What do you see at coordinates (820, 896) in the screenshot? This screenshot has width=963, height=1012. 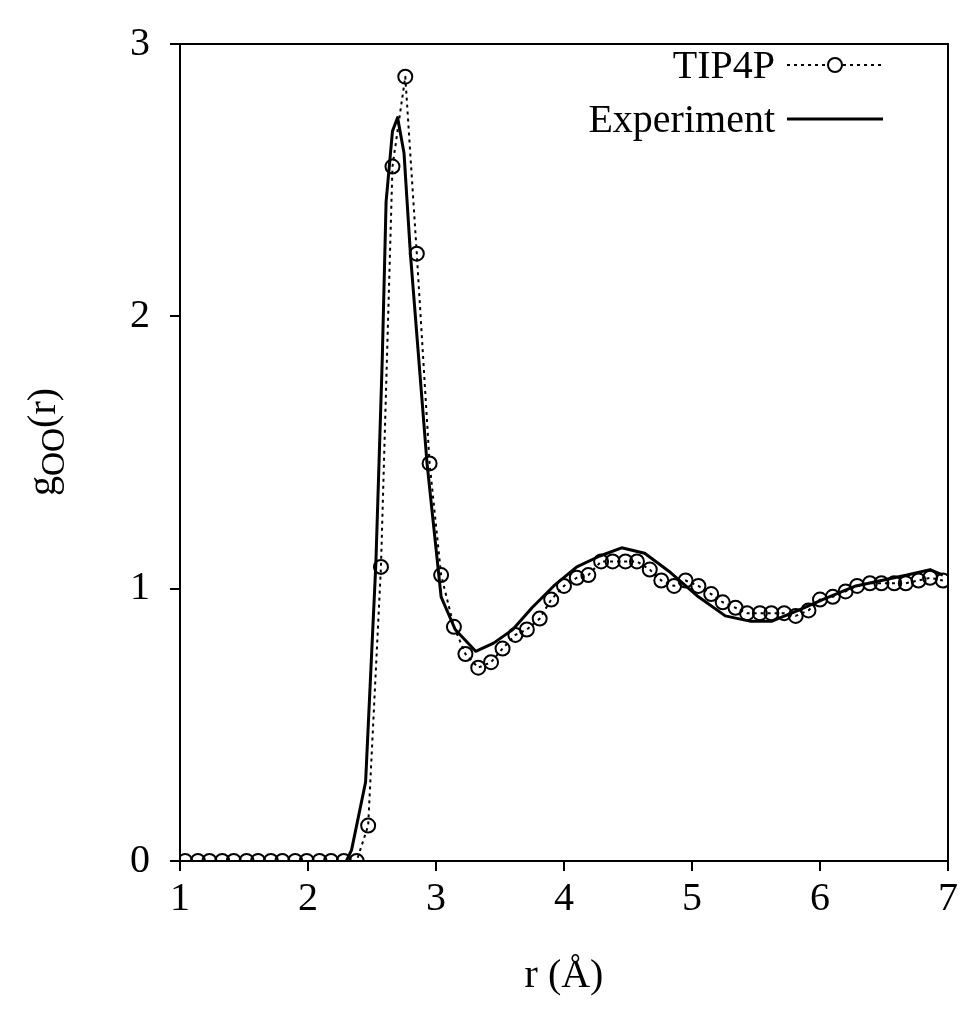 I see `x-tick-label: 6` at bounding box center [820, 896].